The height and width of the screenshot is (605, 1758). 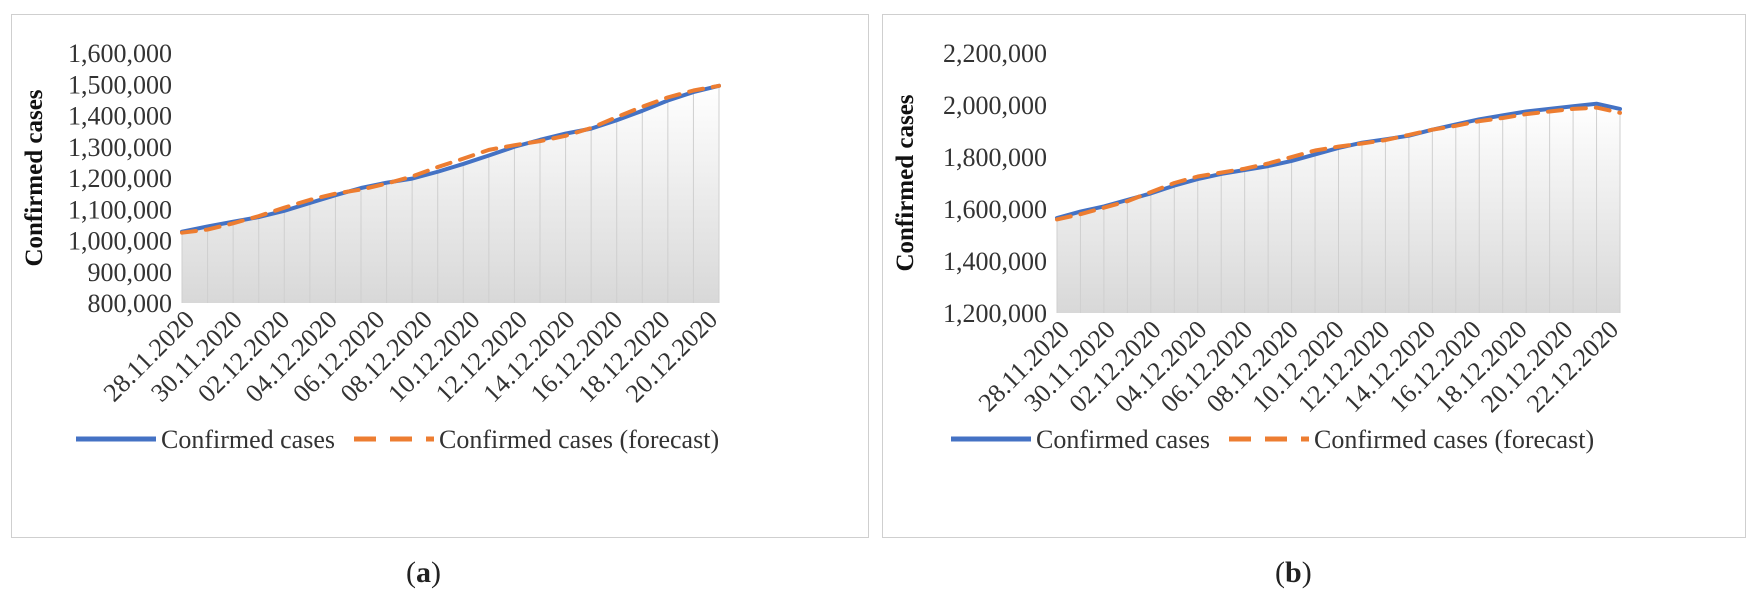 What do you see at coordinates (1293, 572) in the screenshot?
I see `caption-b: (b)` at bounding box center [1293, 572].